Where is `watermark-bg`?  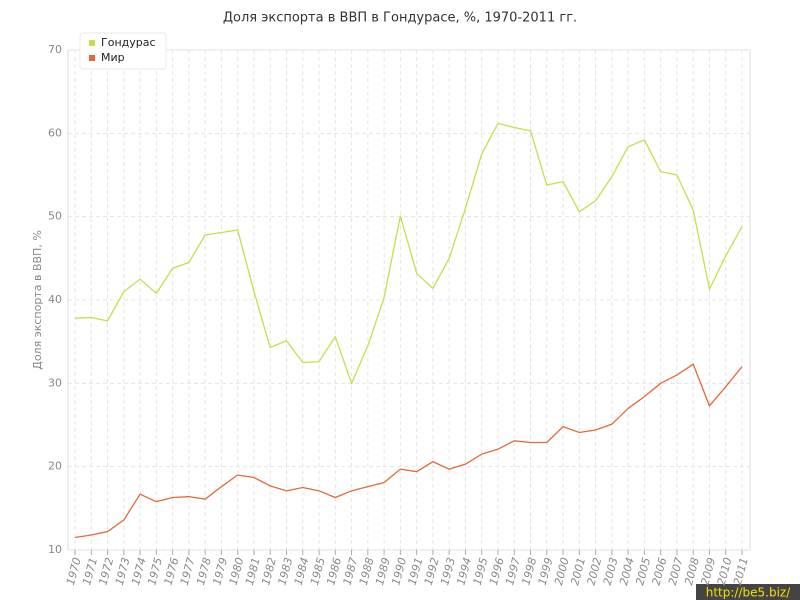
watermark-bg is located at coordinates (748, 592).